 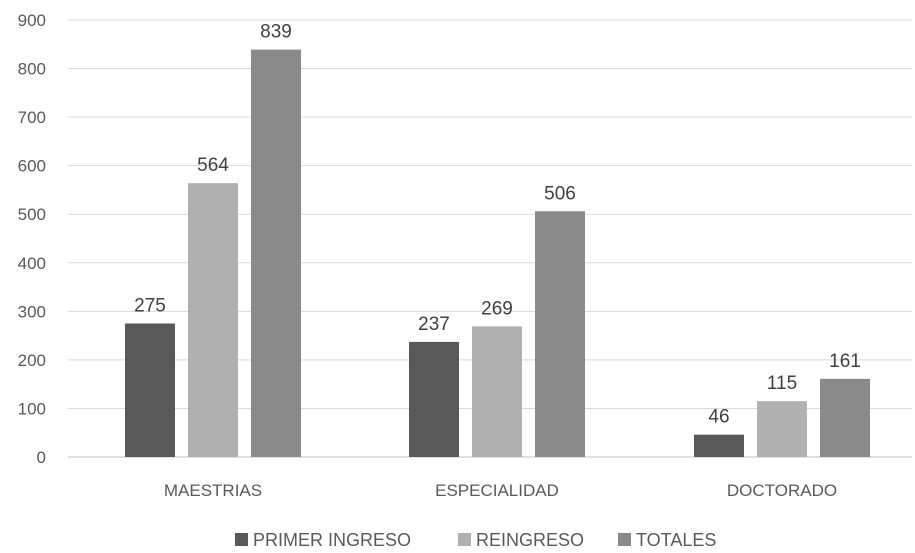 What do you see at coordinates (32, 239) in the screenshot?
I see `y-axis: 0 100 200 300 400 500 600 700 800 900` at bounding box center [32, 239].